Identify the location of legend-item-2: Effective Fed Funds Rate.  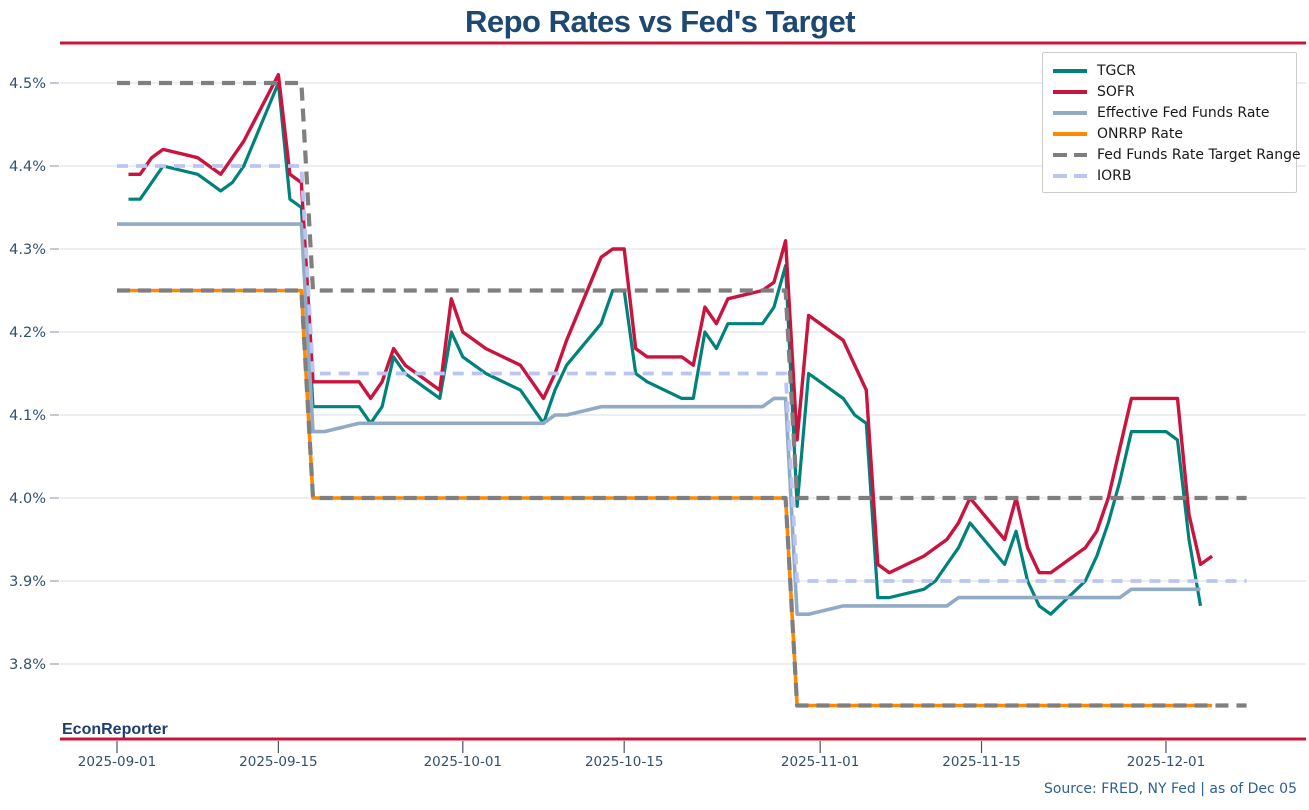
(1169, 112).